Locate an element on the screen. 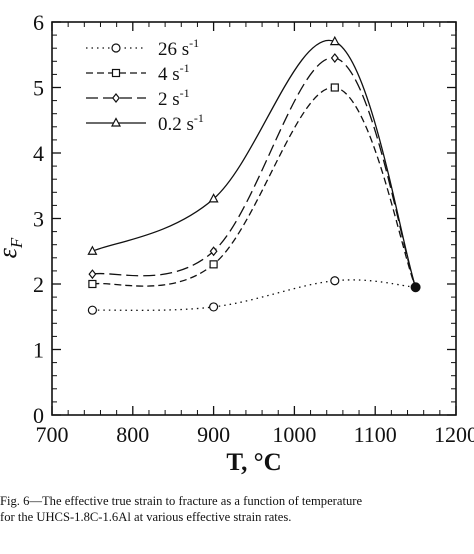  legend-label: 0.2 s-1 is located at coordinates (181, 123).